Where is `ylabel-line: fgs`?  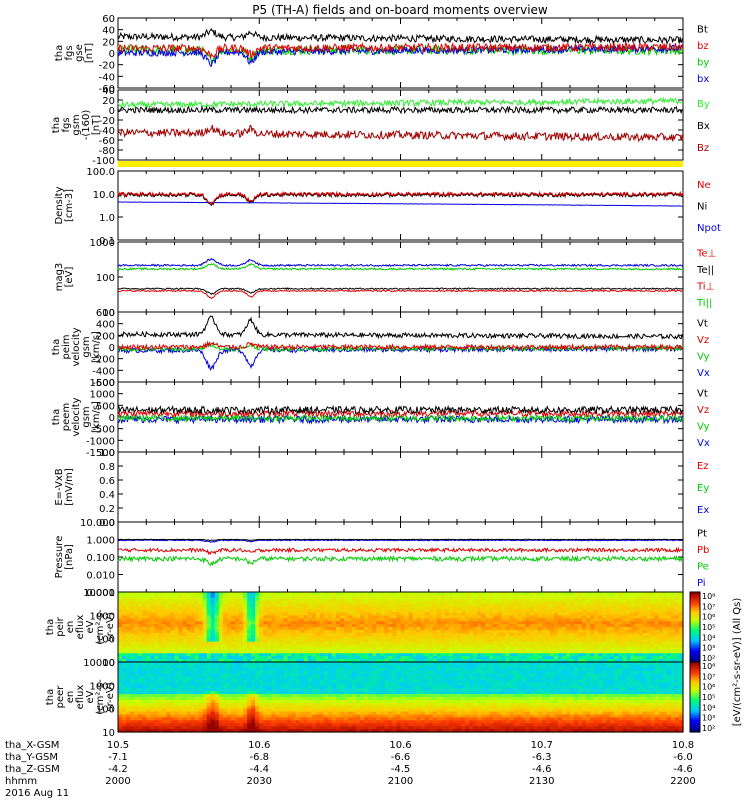
ylabel-line: fgs is located at coordinates (69, 52).